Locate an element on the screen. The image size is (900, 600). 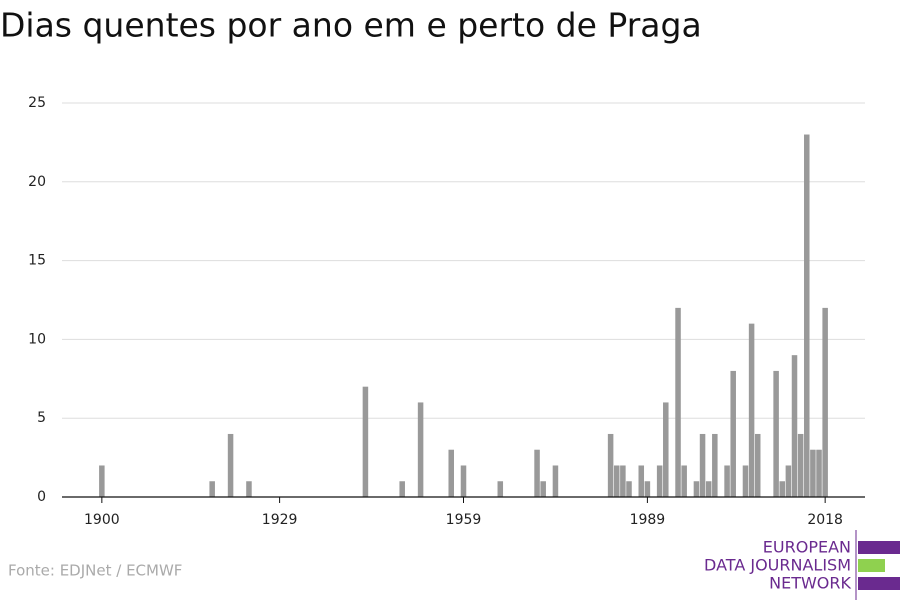
logo-text: EUROPEAN is located at coordinates (807, 547).